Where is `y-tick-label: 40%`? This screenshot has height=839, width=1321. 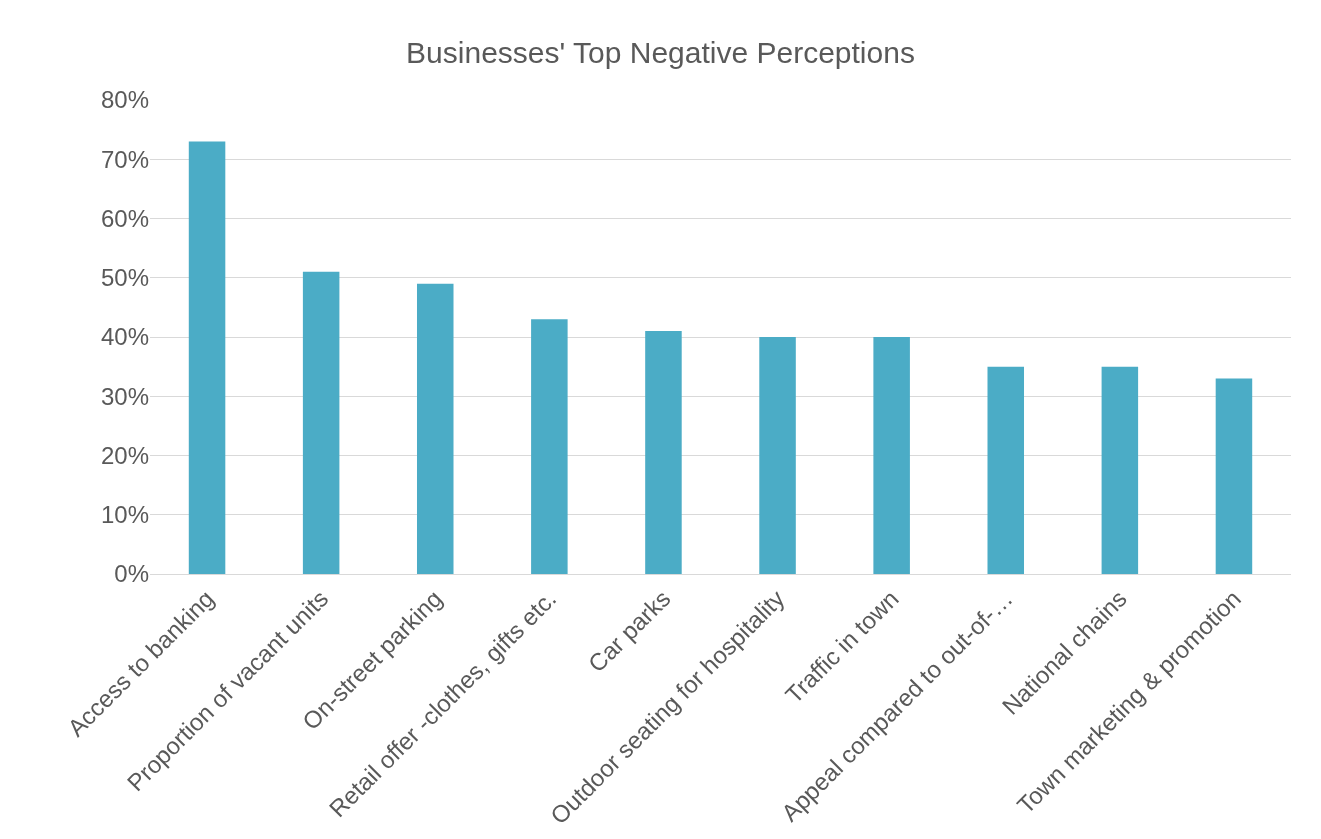
y-tick-label: 40% is located at coordinates (124, 337).